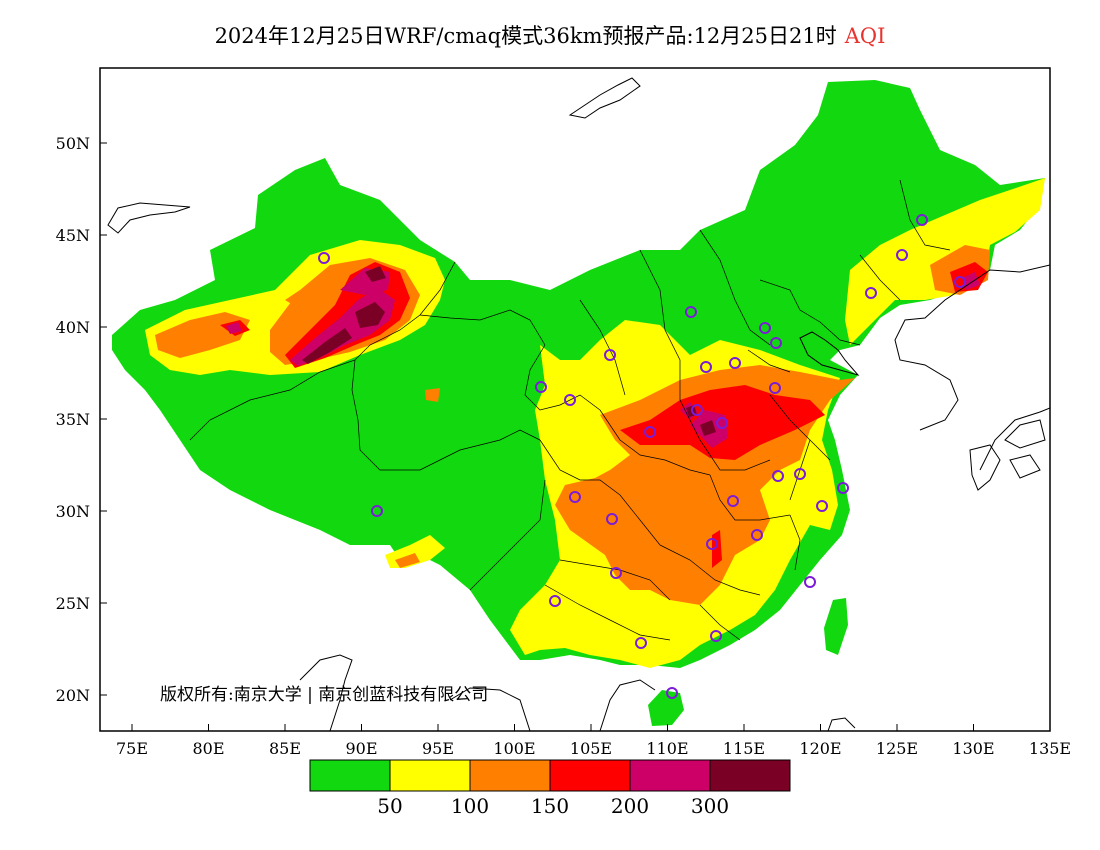 The height and width of the screenshot is (850, 1100). Describe the element at coordinates (361, 748) in the screenshot. I see `x-tick-label: 90E` at that location.